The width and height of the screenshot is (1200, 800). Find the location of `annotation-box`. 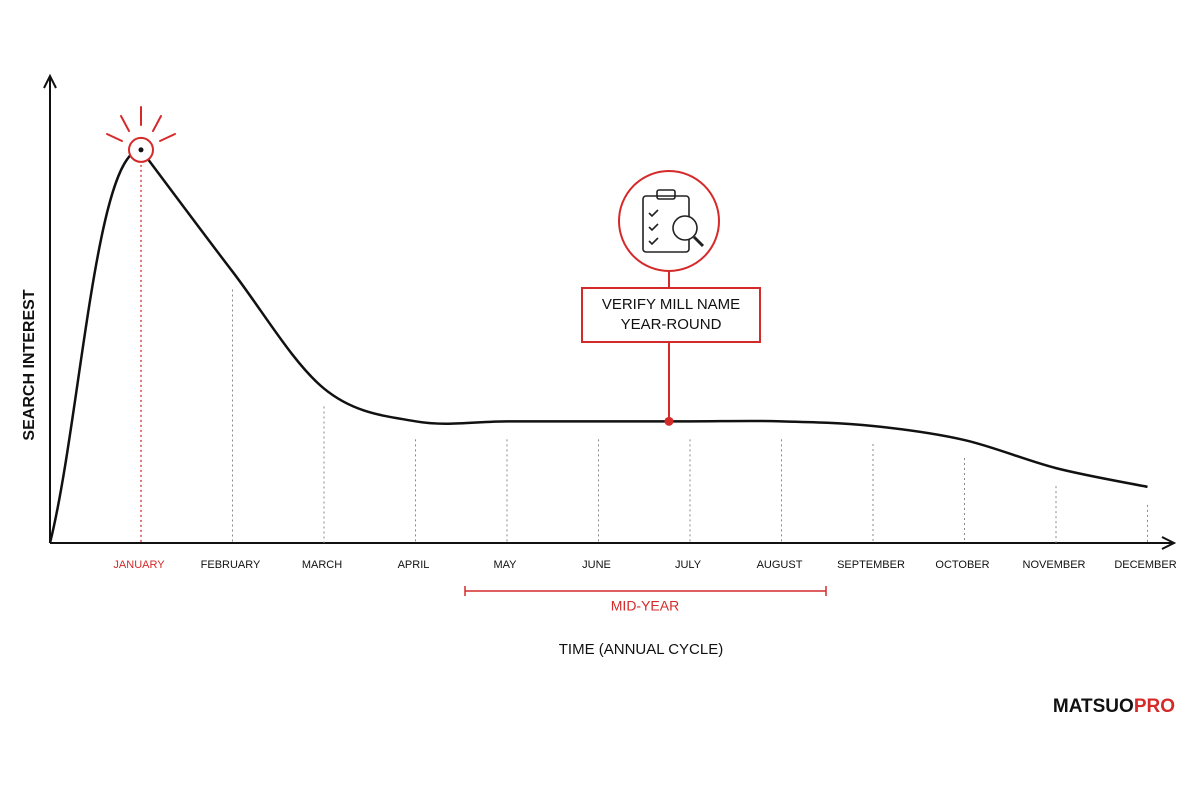

annotation-box is located at coordinates (671, 315).